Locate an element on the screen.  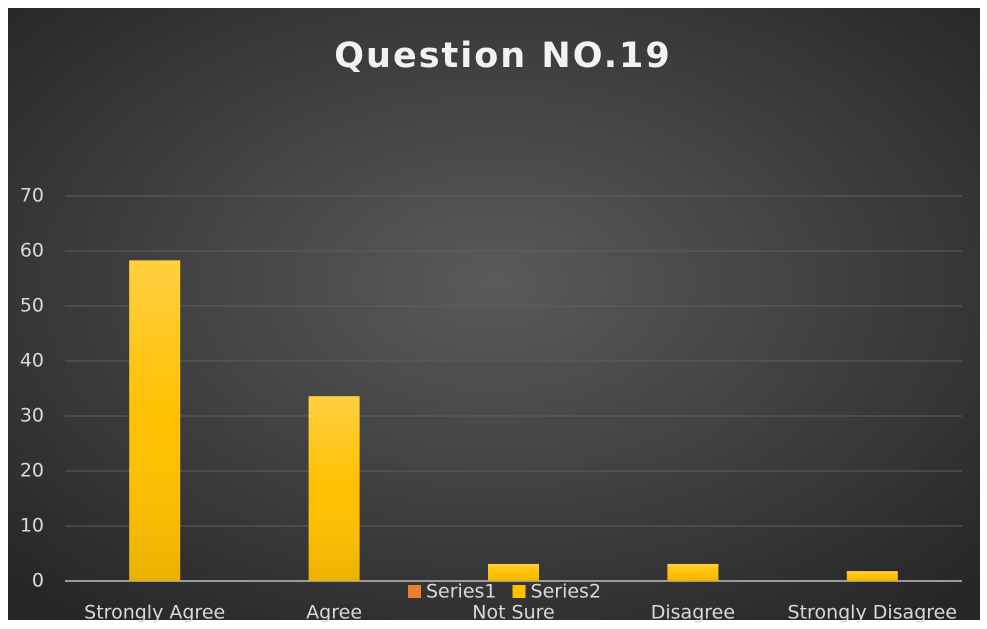
x-tick-label: Strongly Disagree is located at coordinates (872, 613).